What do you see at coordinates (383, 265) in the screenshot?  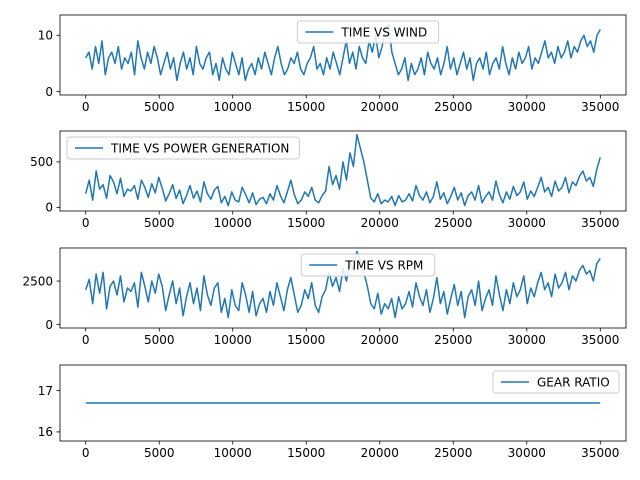 I see `legend-label: TIME VS RPM` at bounding box center [383, 265].